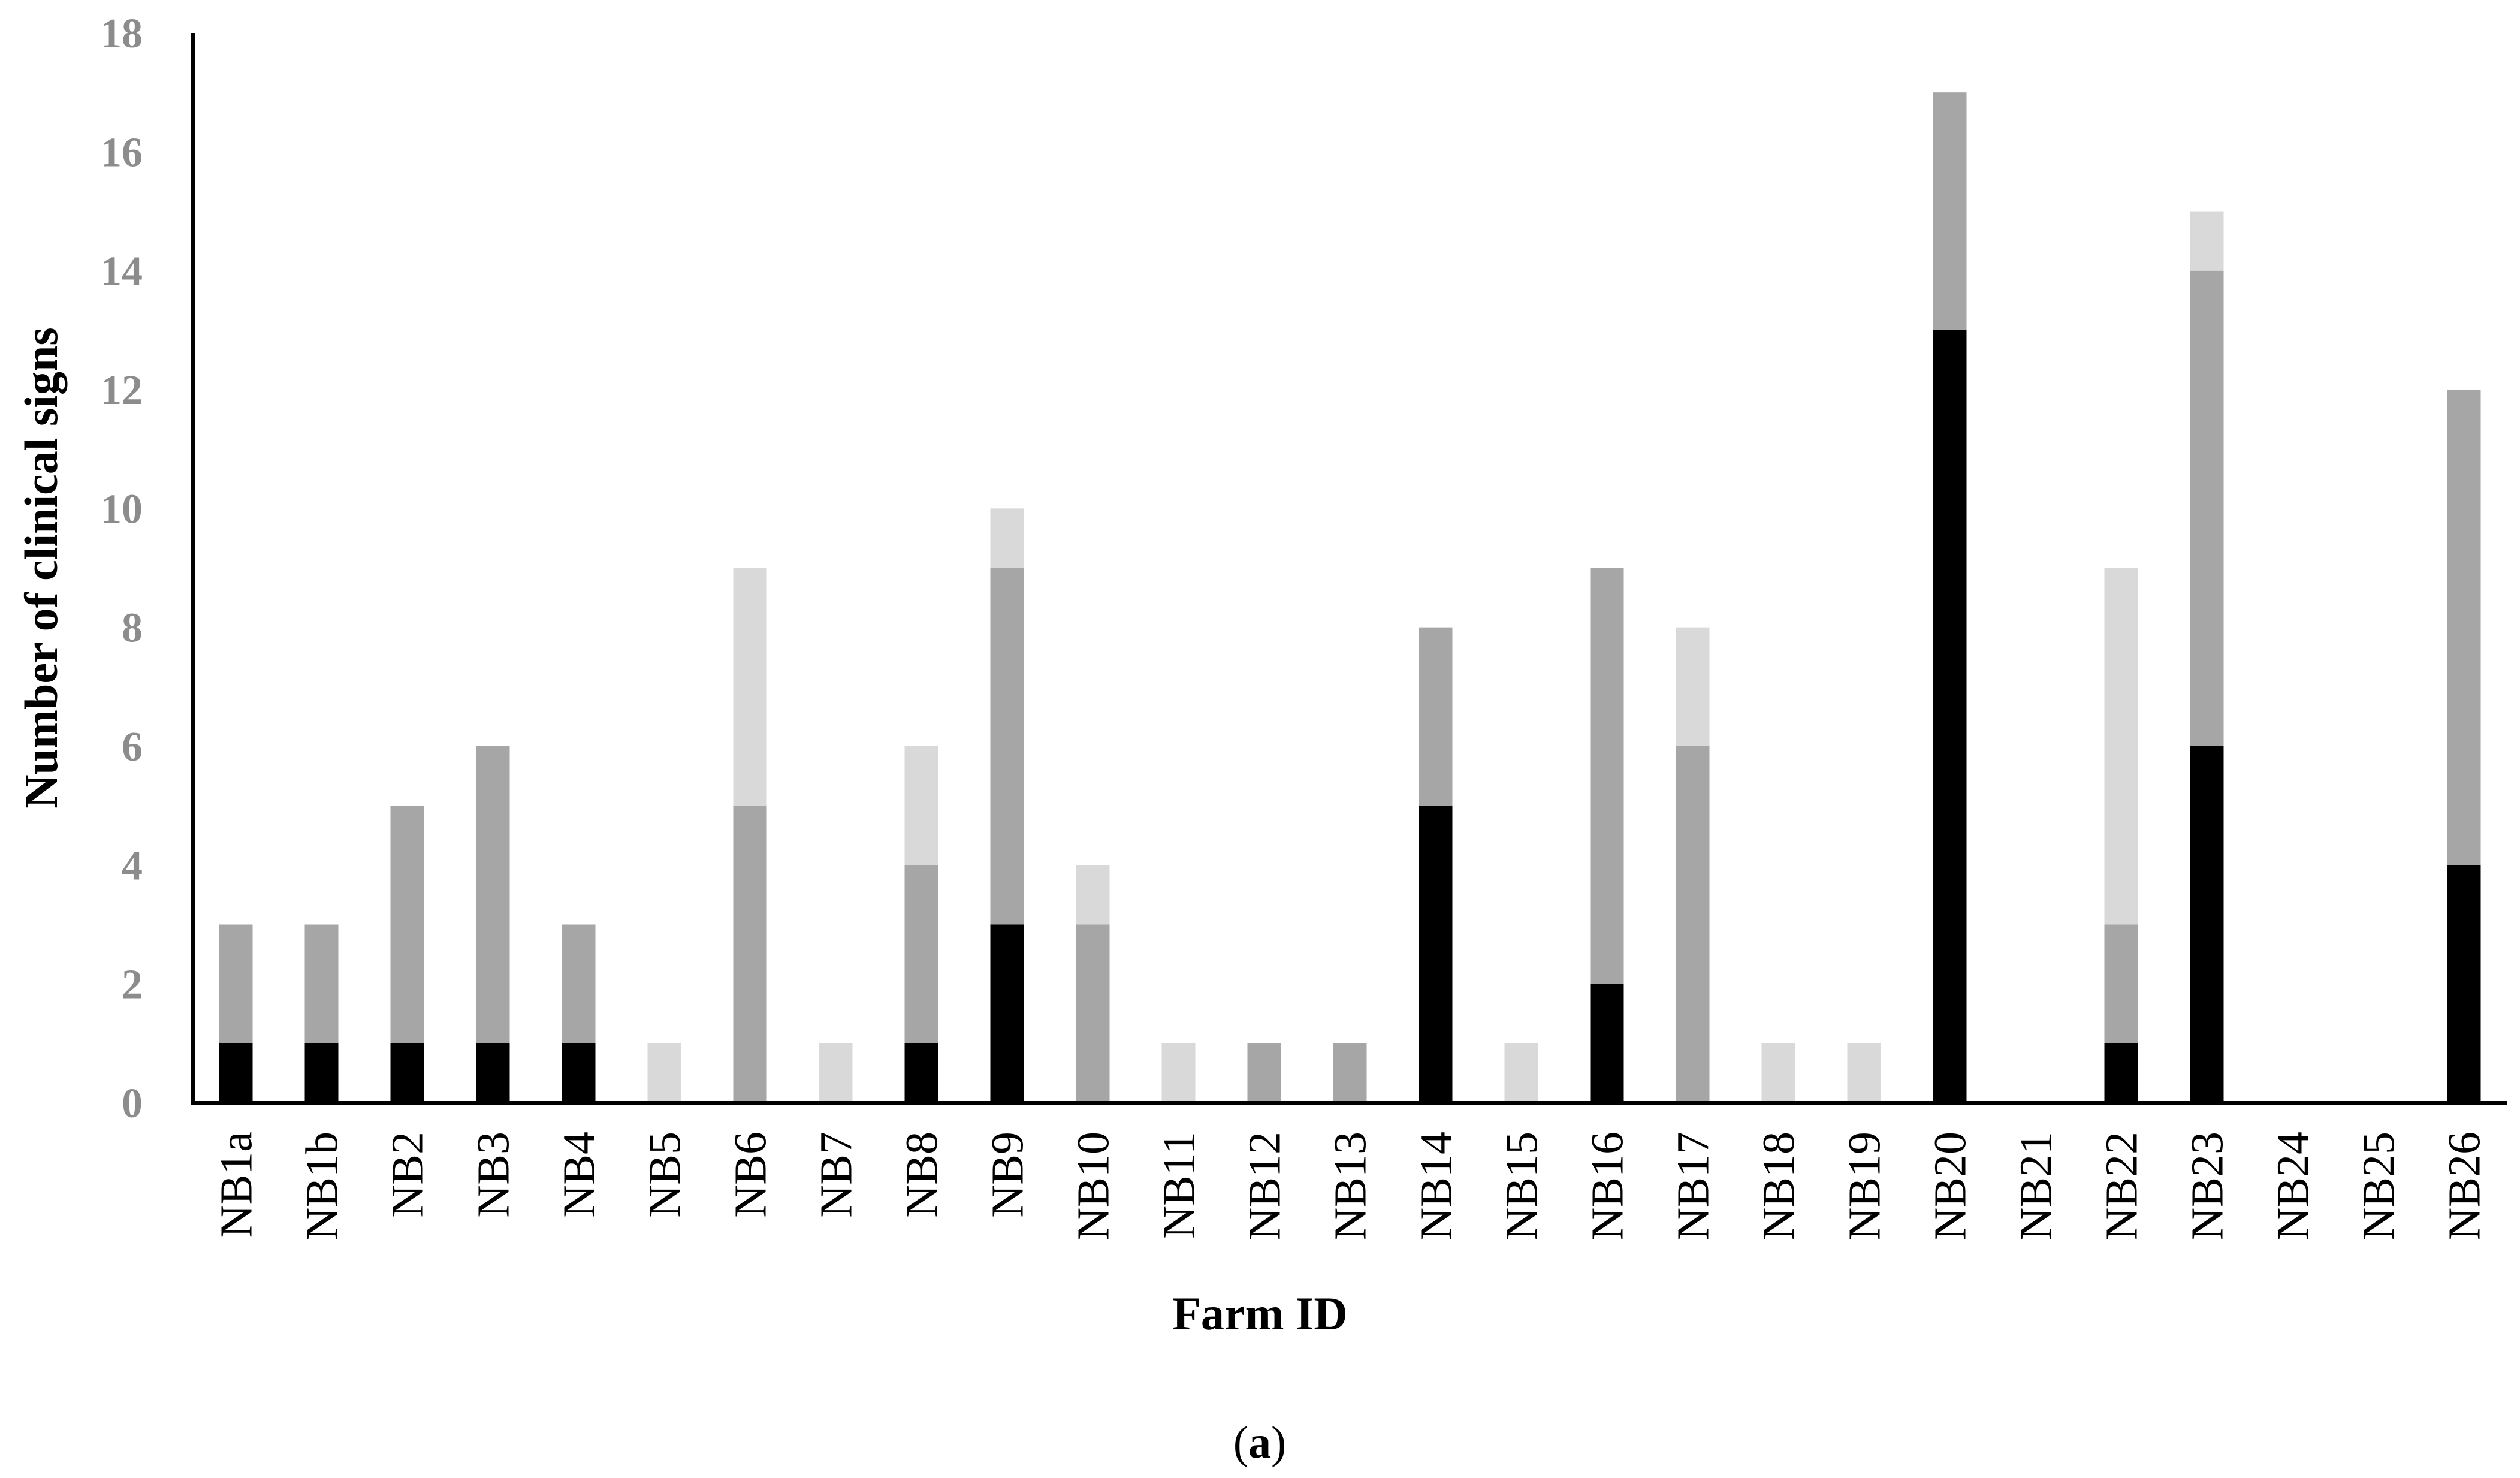  I want to click on y-axis-title: Number of clinical signs, so click(41, 567).